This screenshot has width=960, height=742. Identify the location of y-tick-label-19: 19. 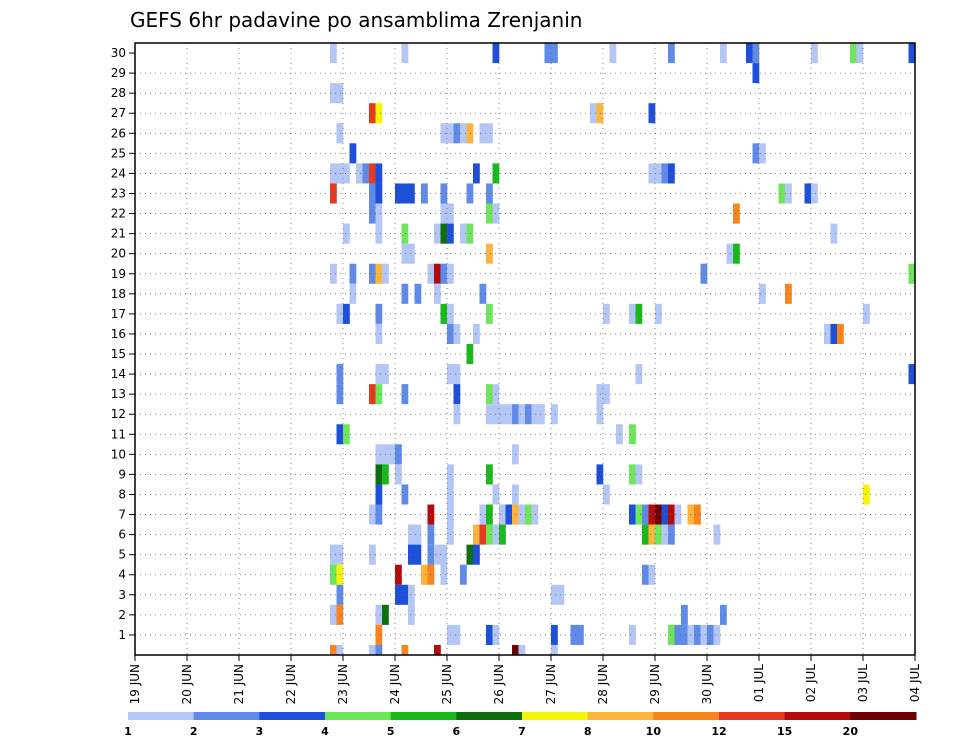
(118, 274).